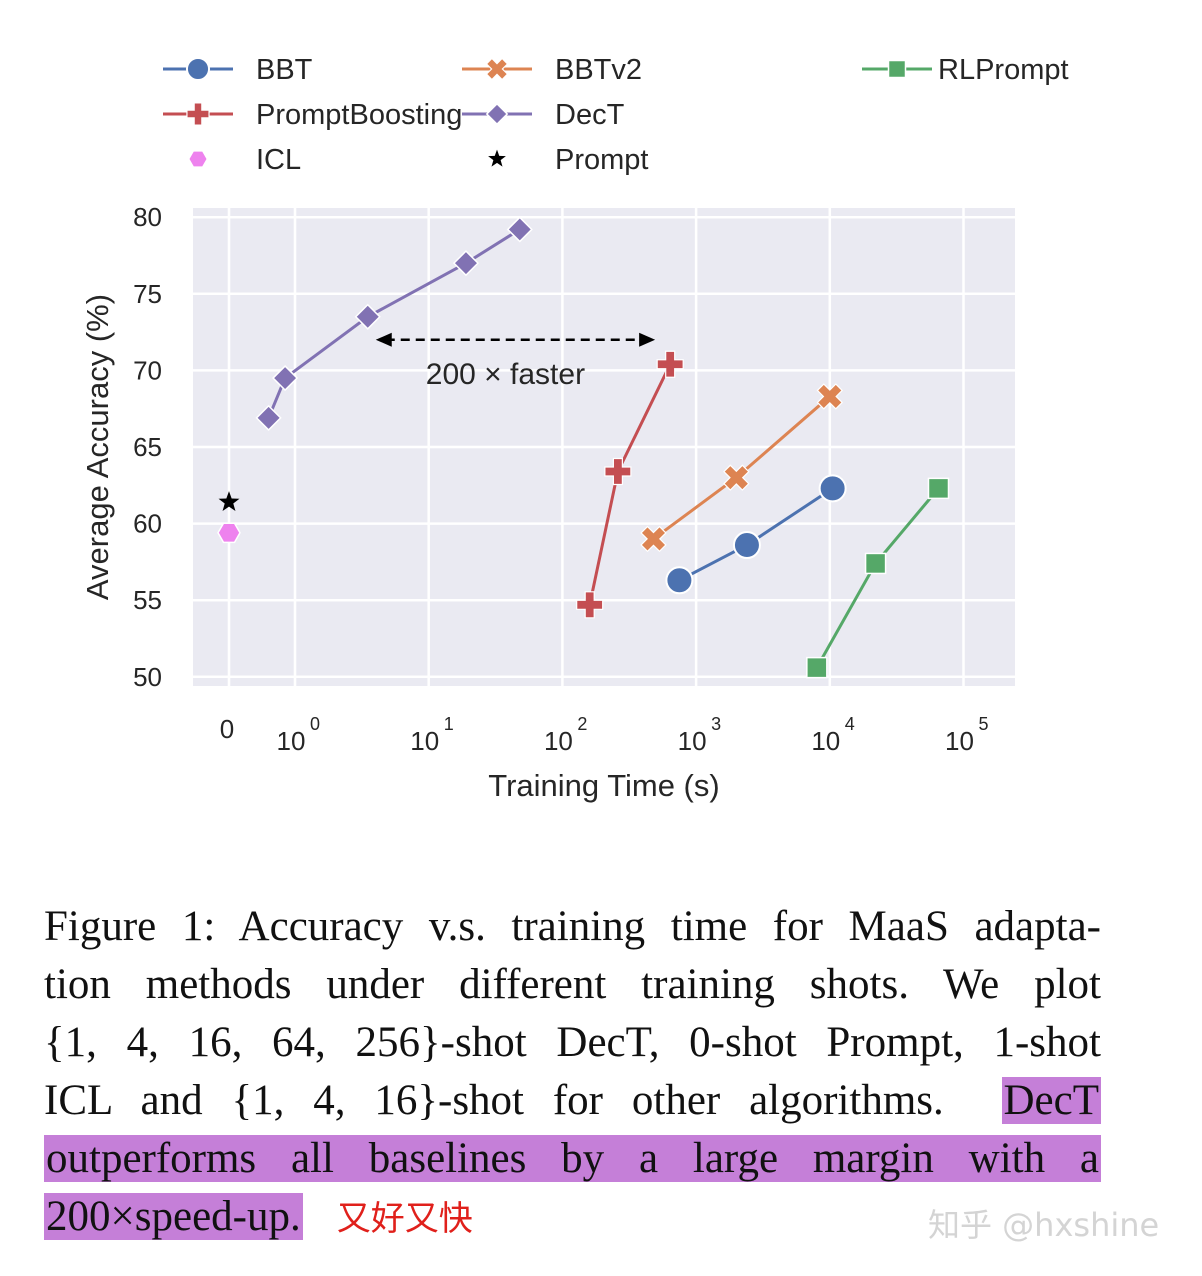  I want to click on x-tick-exponent: 2, so click(582, 724).